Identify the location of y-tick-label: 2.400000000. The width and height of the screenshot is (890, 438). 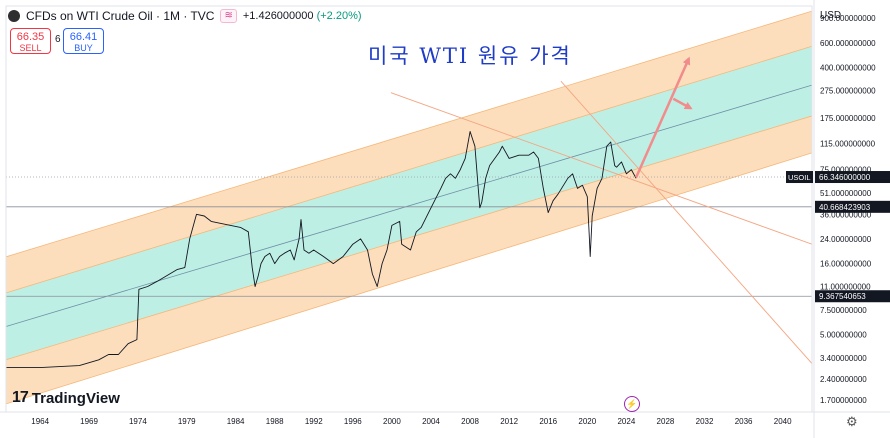
(843, 379).